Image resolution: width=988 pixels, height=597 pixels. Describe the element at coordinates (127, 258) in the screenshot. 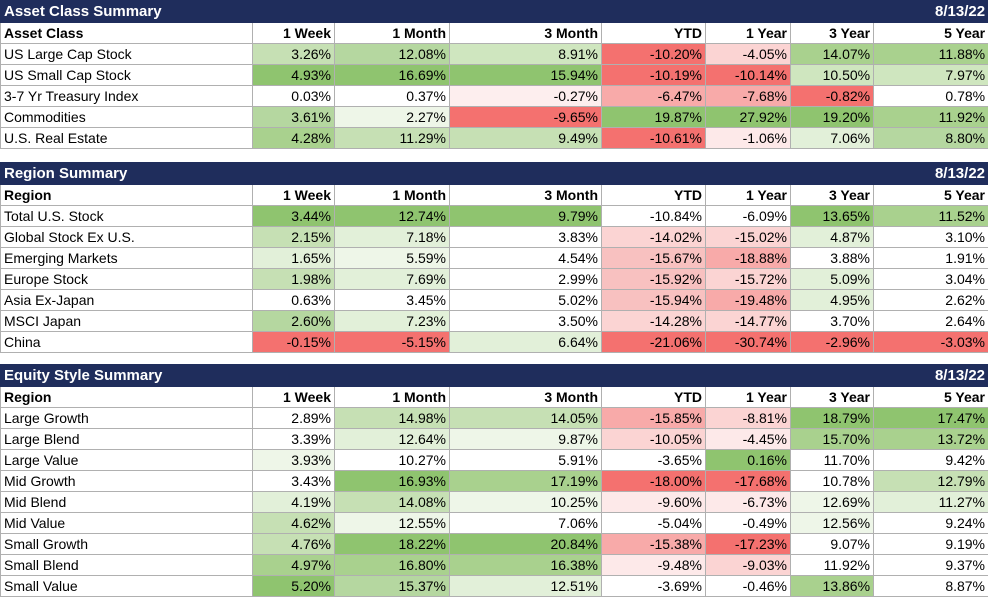

I see `row-label: Emerging Markets` at that location.